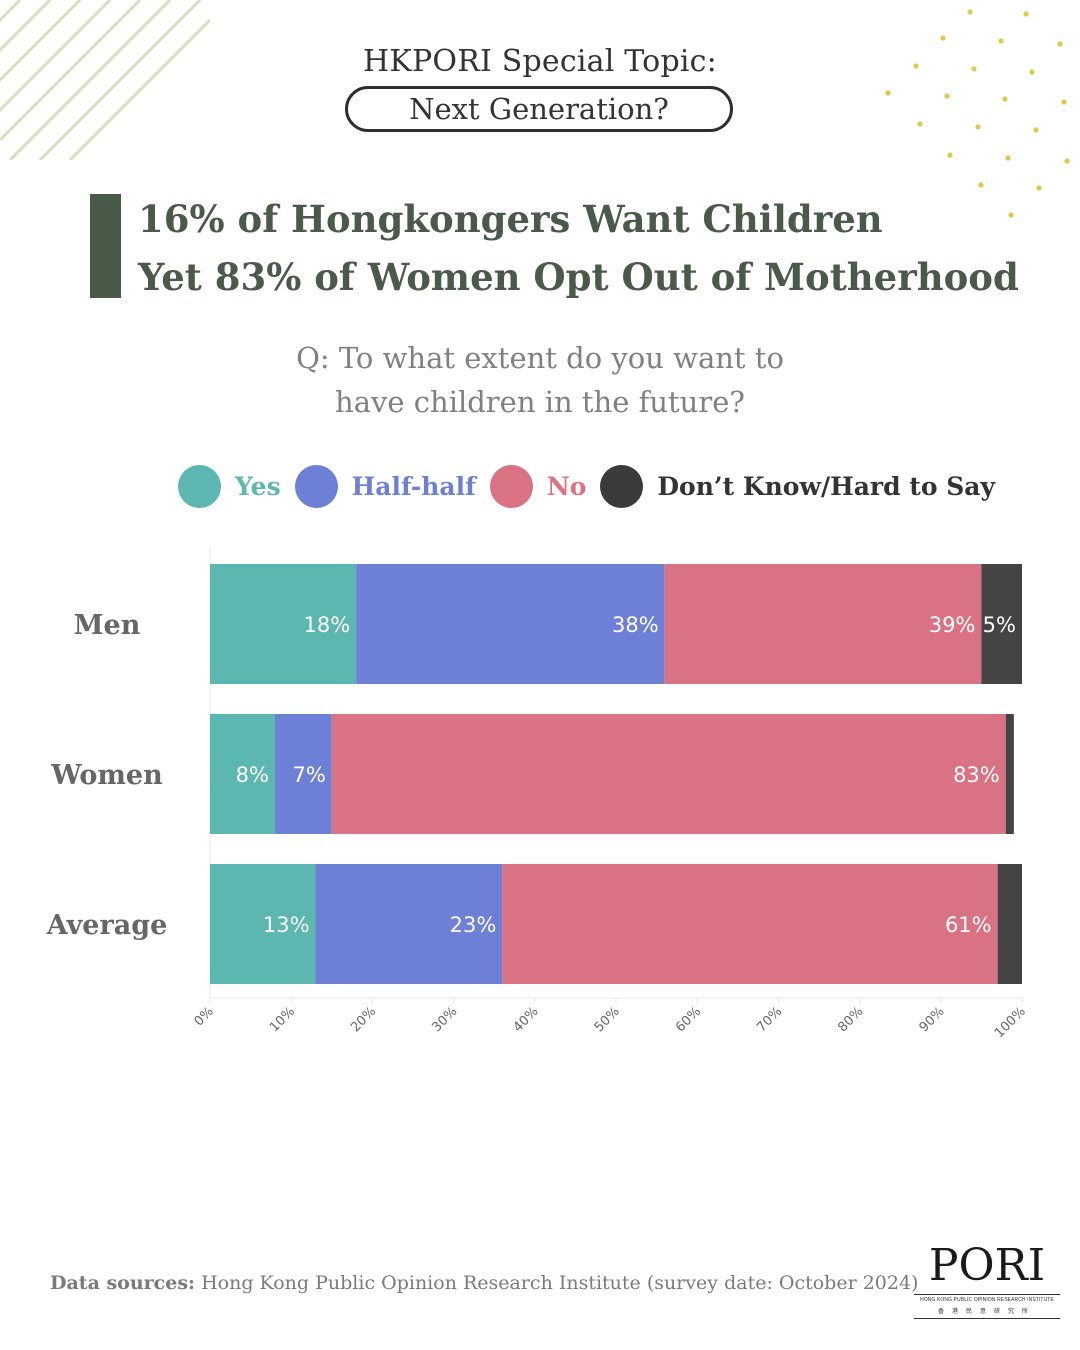 This screenshot has height=1350, width=1080. I want to click on bar-men-don-t-know-hard-to-say, so click(1001, 624).